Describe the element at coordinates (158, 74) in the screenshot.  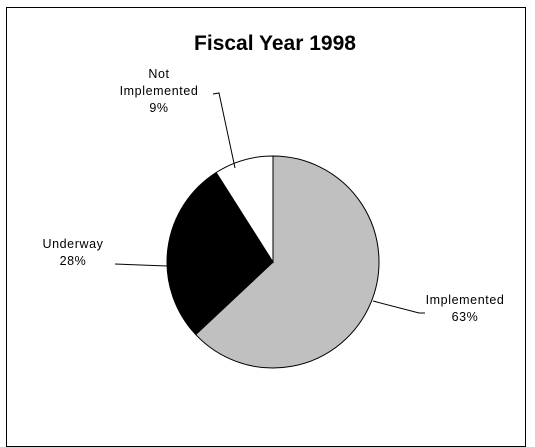
I see `slice-category-label: Not` at that location.